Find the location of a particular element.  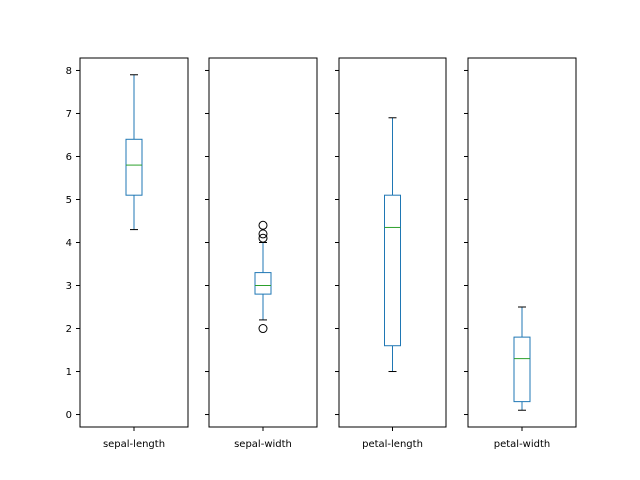

y-tick-label: 1 is located at coordinates (69, 372).